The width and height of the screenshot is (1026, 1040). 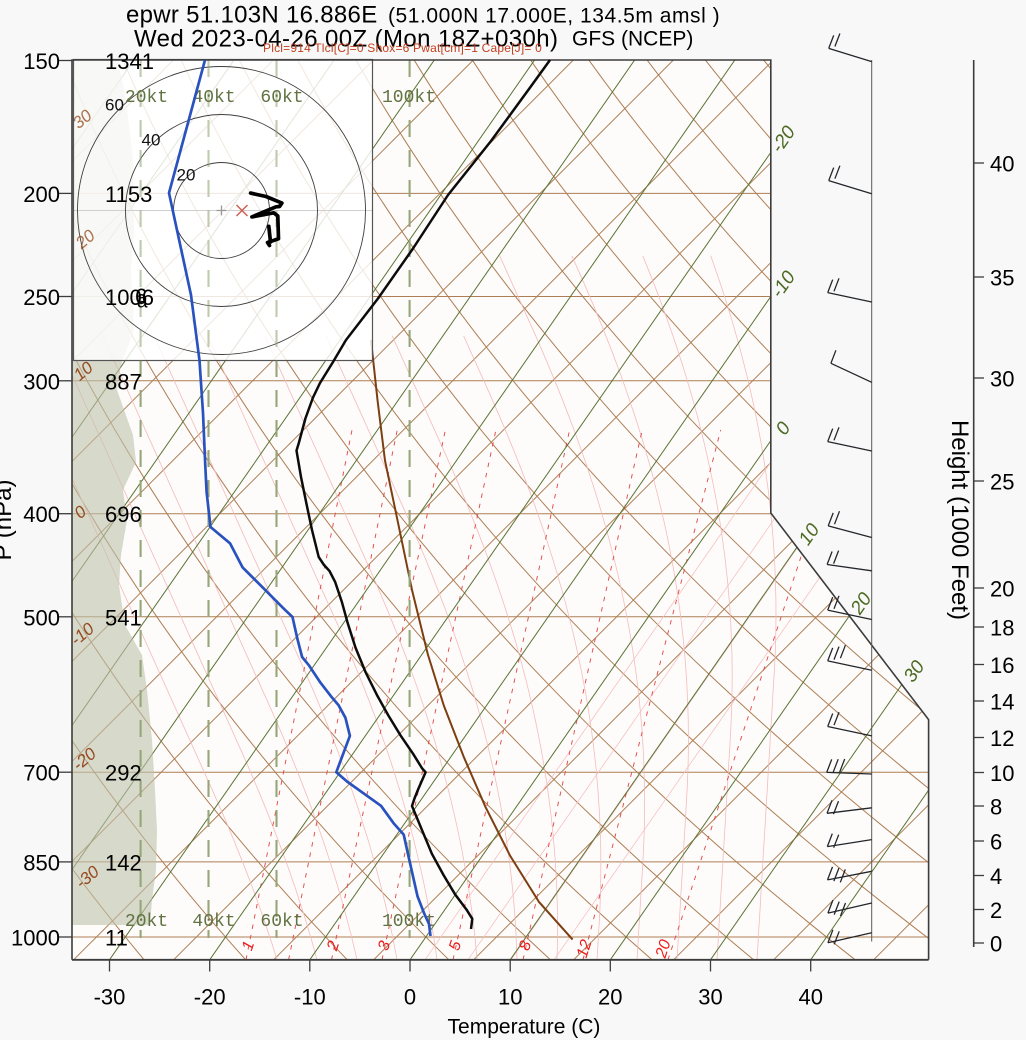 What do you see at coordinates (310, 997) in the screenshot?
I see `svg-text: -10` at bounding box center [310, 997].